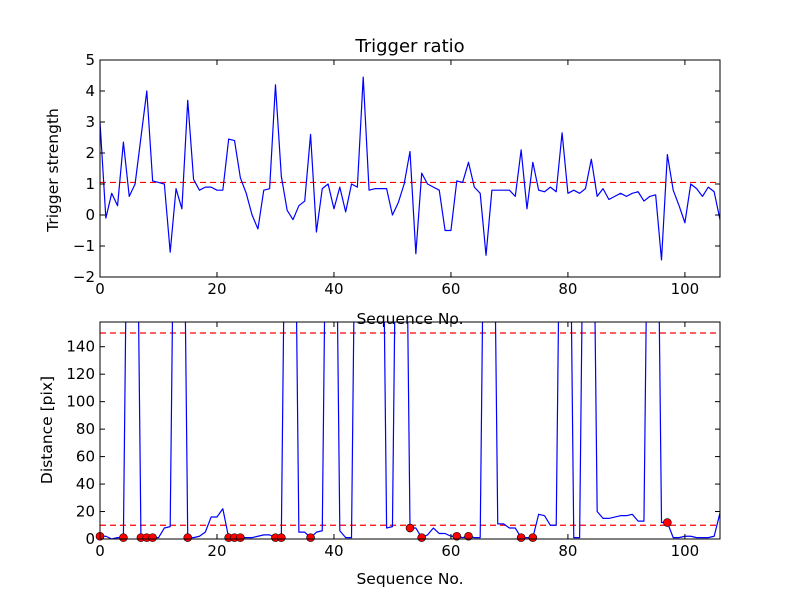 Image resolution: width=800 pixels, height=600 pixels. I want to click on y-tick-label: 140, so click(80, 347).